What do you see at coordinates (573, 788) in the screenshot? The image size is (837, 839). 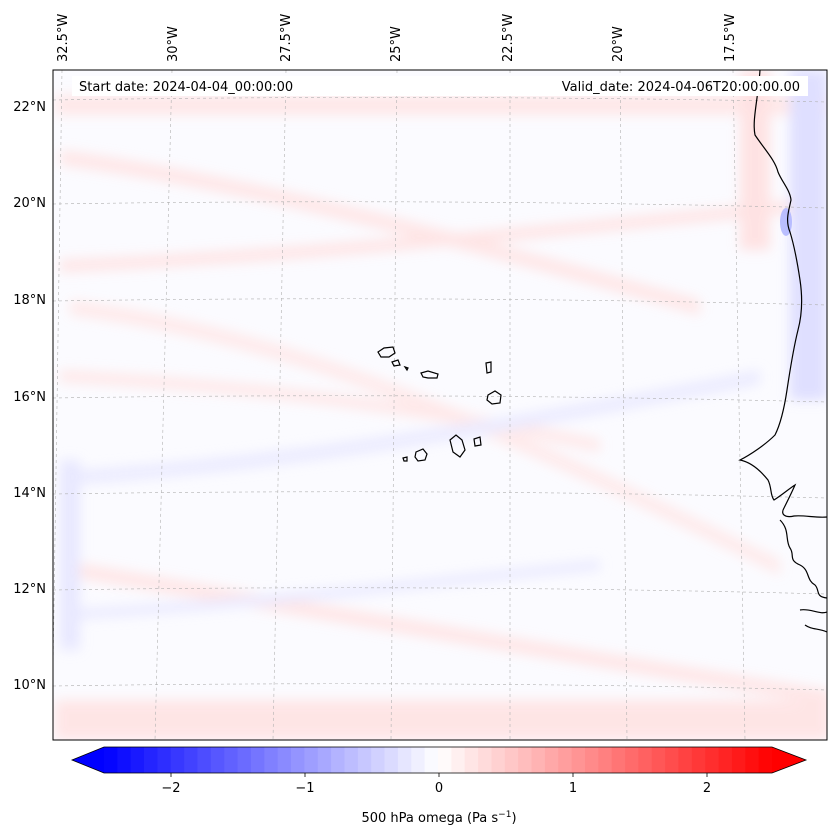 I see `colorbar-tick-label: 1` at bounding box center [573, 788].